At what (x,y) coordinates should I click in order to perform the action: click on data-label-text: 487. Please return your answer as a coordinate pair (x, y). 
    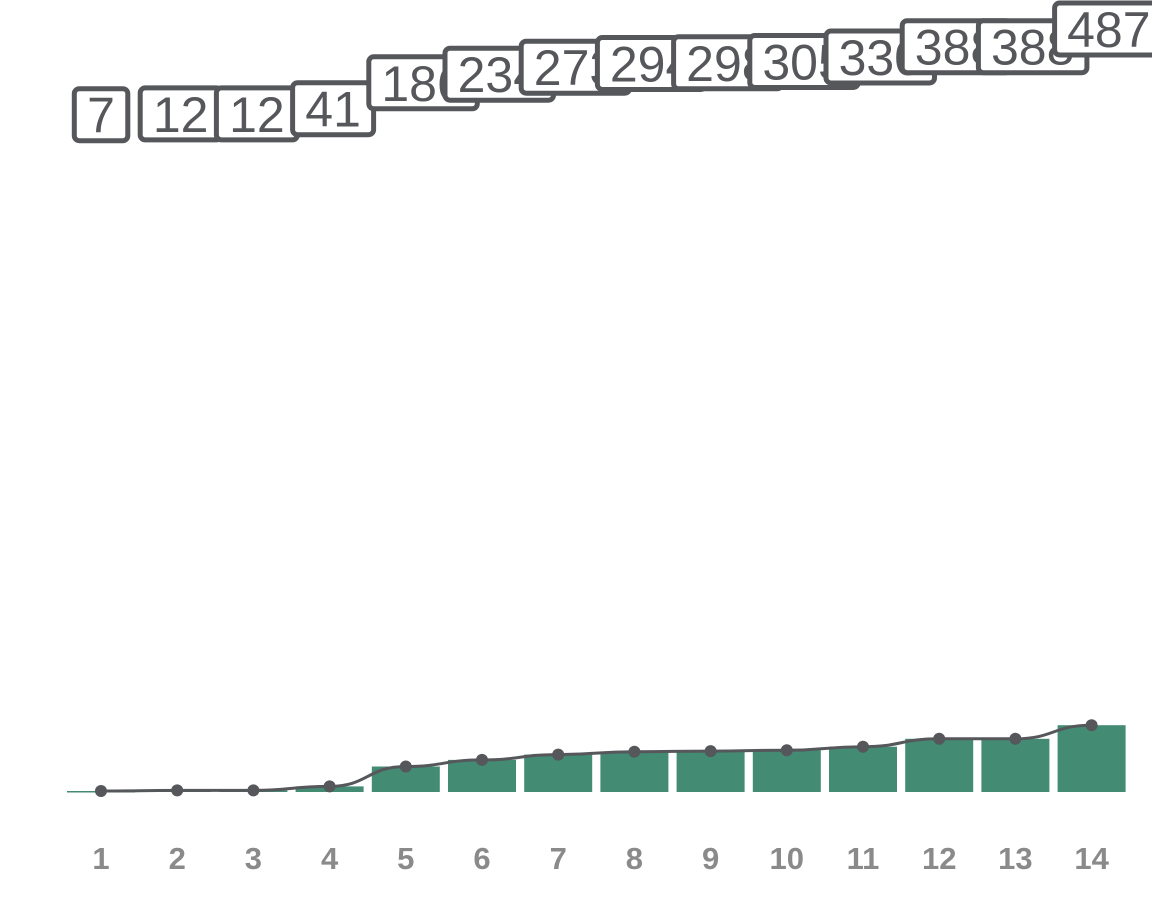
    Looking at the image, I should click on (1108, 30).